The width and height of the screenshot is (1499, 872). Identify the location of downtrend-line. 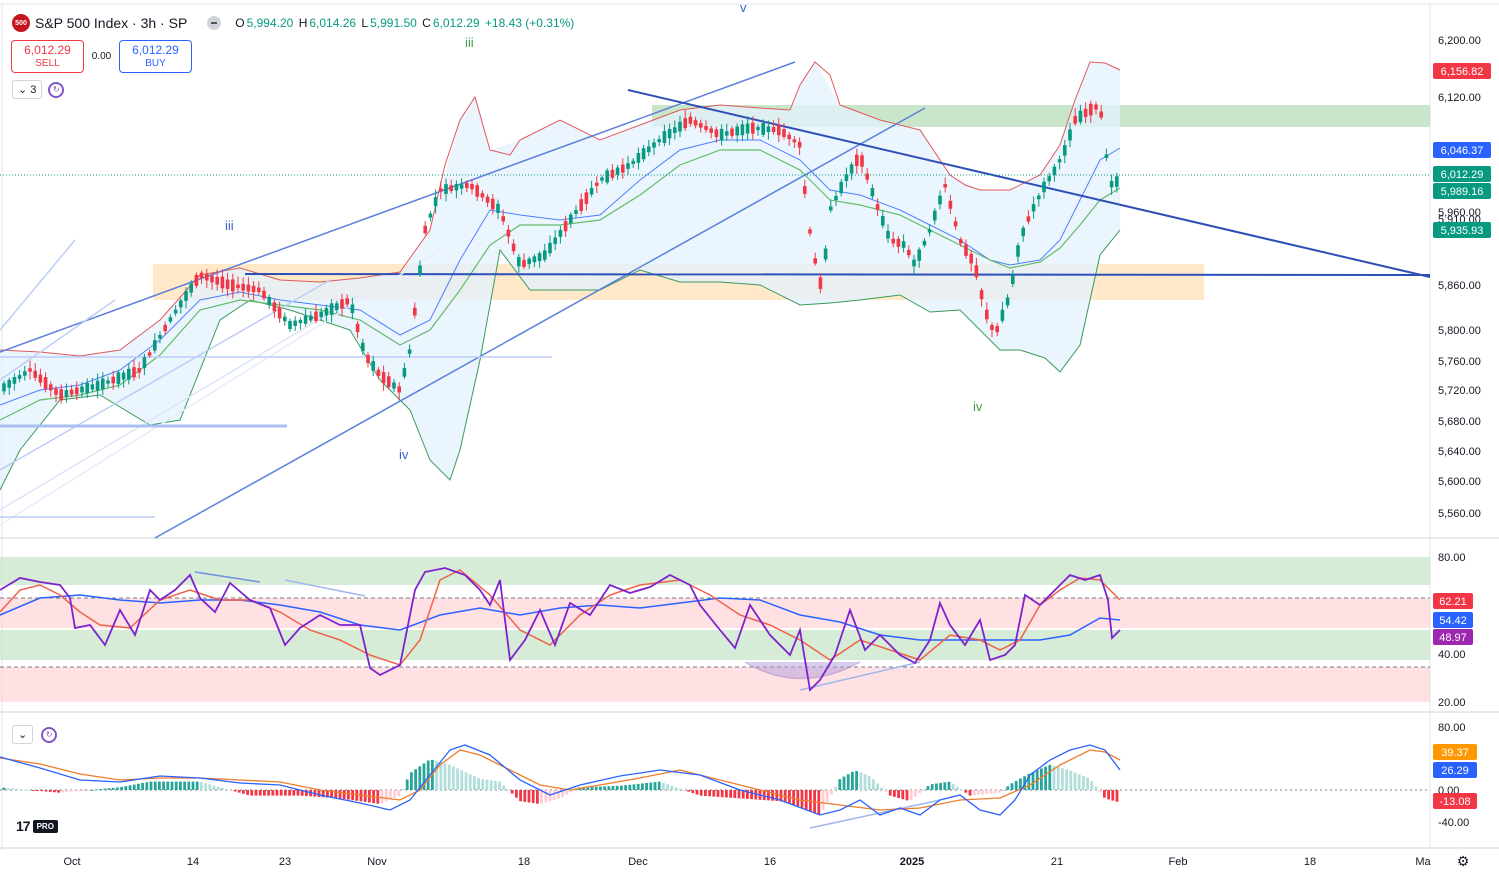
(1029, 183).